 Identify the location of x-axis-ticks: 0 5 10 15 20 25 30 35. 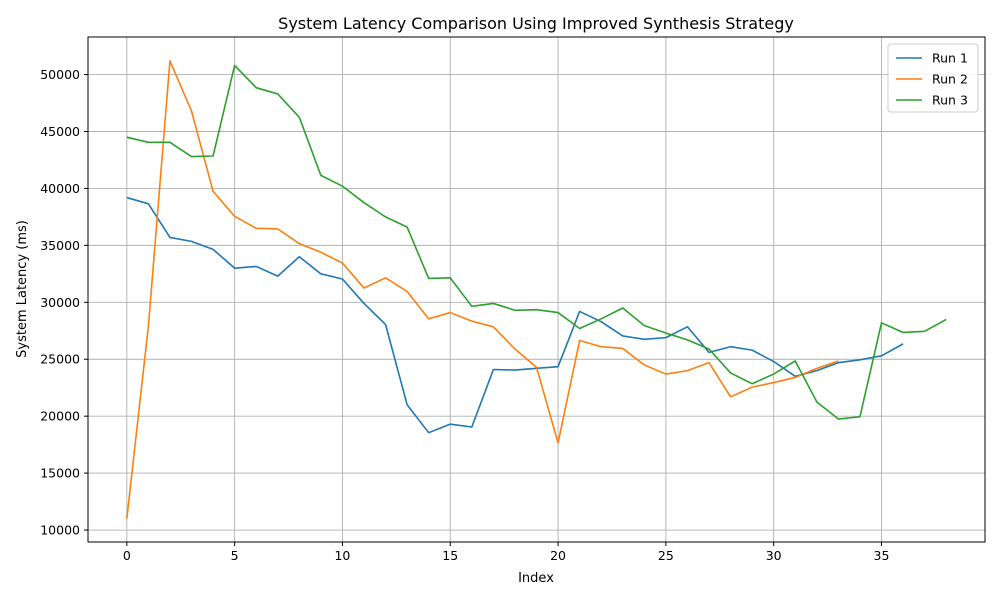
(506, 552).